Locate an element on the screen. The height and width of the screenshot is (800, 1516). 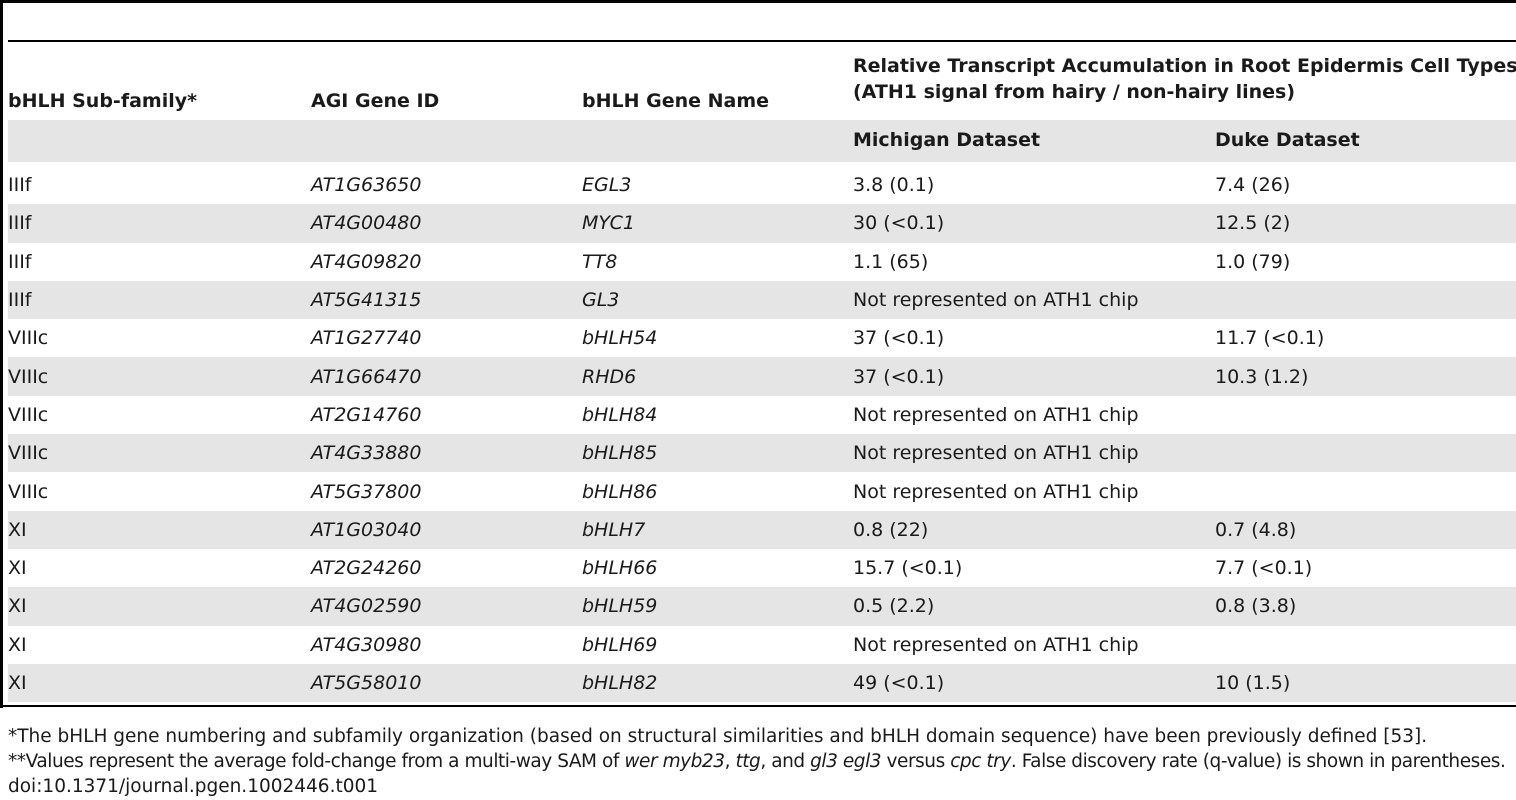
table-row: XI AT5G58010 bHLH82 49 (<0.1) 10 (1.5) is located at coordinates (762, 683).